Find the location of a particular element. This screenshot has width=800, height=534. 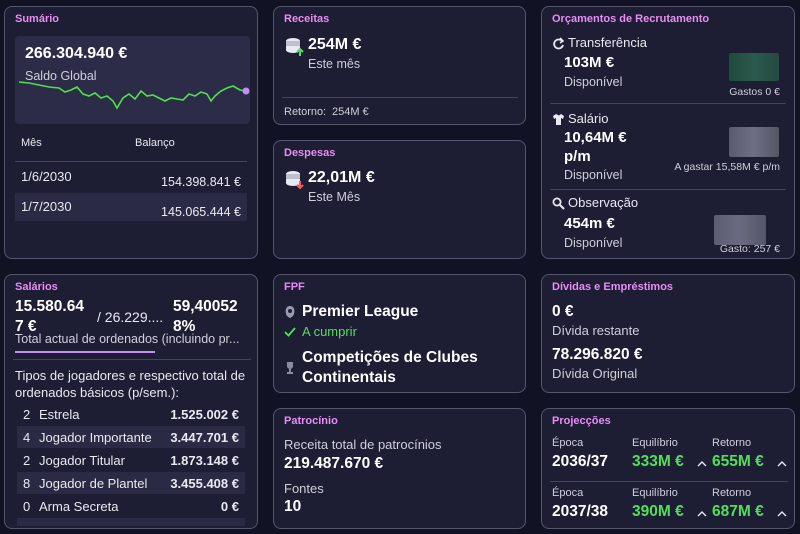

wage-type-label: Jogador Importante is located at coordinates (95, 437).